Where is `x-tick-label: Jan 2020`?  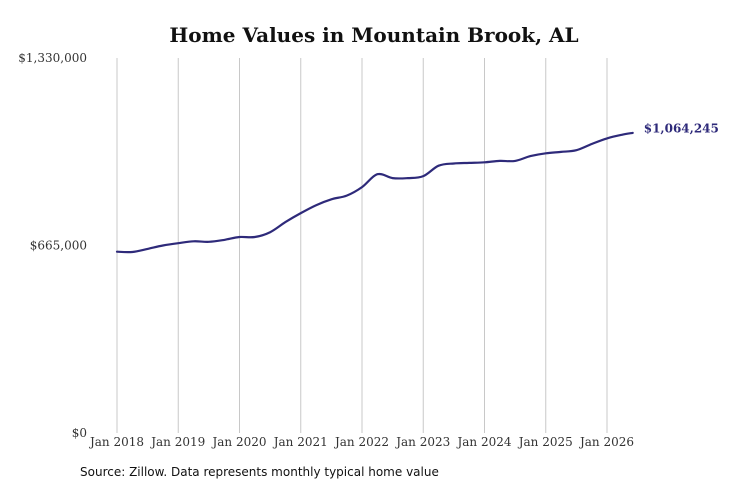
x-tick-label: Jan 2020 is located at coordinates (238, 442).